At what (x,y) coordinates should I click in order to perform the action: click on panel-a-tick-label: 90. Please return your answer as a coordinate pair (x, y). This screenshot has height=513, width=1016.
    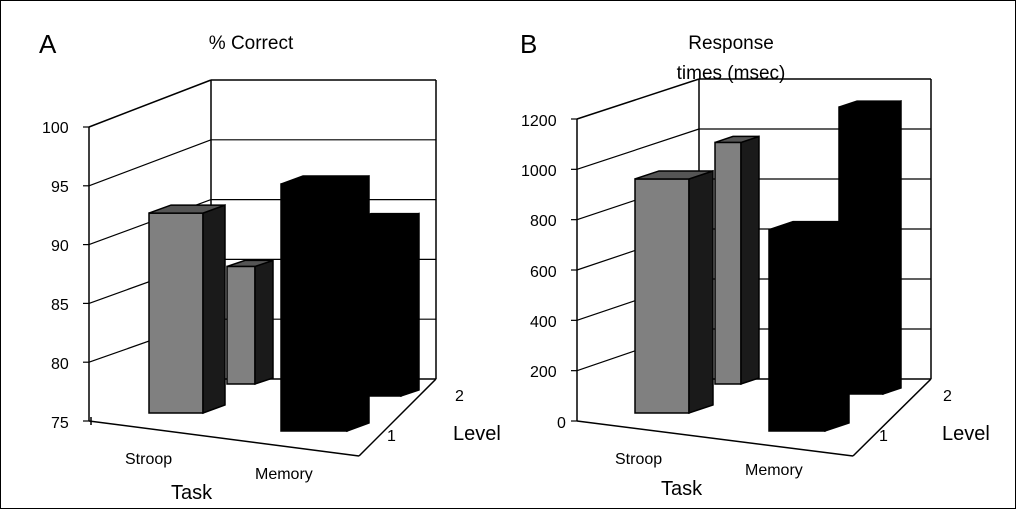
    Looking at the image, I should click on (60, 246).